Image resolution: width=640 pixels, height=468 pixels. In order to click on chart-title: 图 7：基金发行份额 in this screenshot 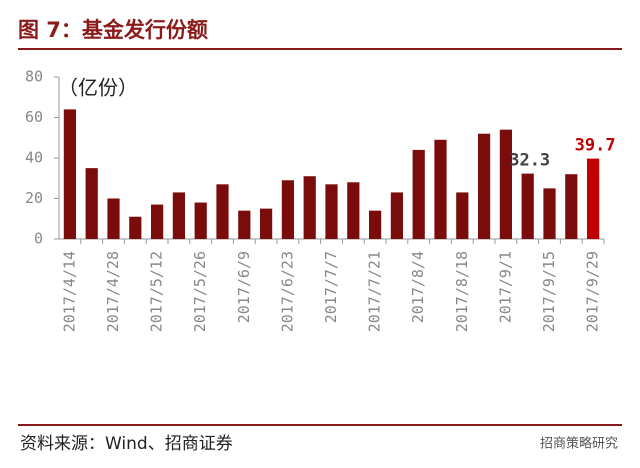, I will do `click(113, 30)`.